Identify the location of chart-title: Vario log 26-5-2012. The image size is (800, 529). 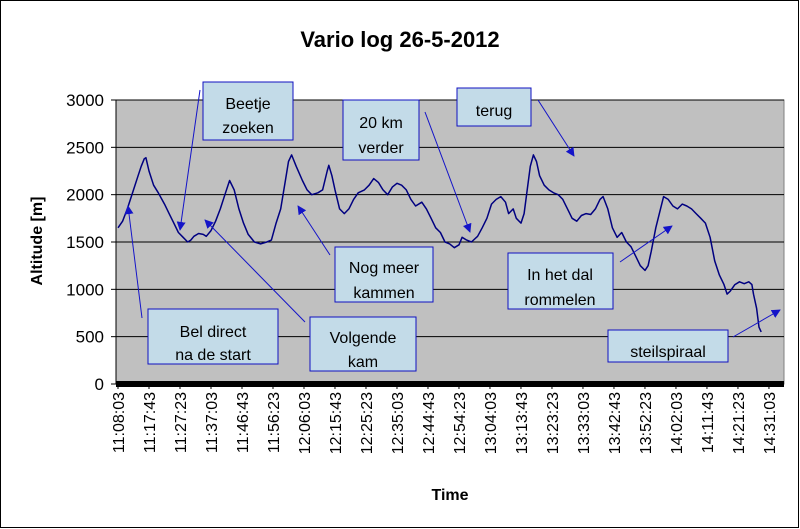
(399, 39).